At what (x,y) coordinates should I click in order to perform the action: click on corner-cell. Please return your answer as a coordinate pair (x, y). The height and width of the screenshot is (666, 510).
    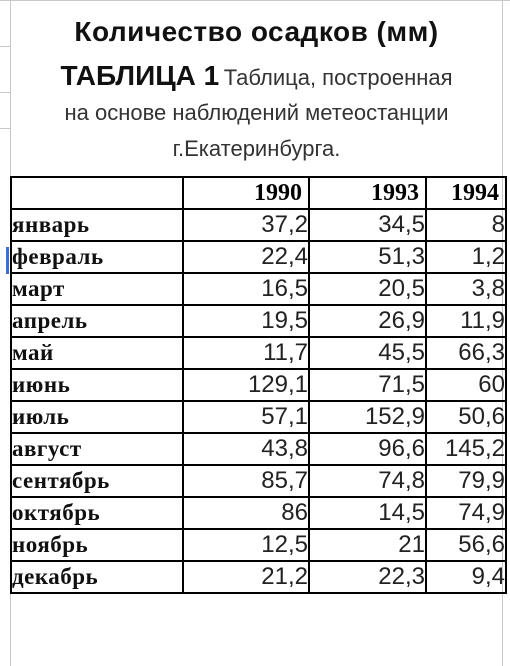
    Looking at the image, I should click on (97, 193).